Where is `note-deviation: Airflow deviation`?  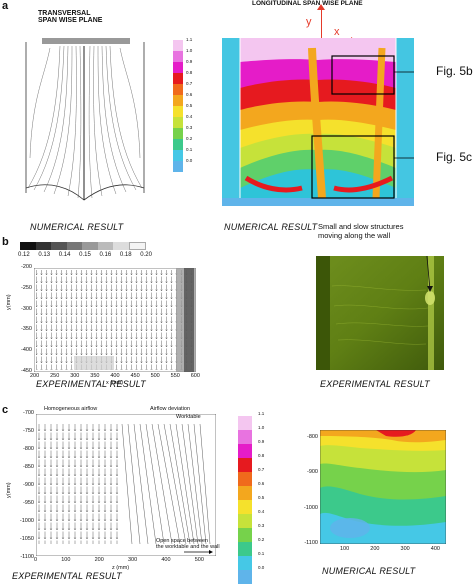
note-deviation: Airflow deviation is located at coordinates (170, 409).